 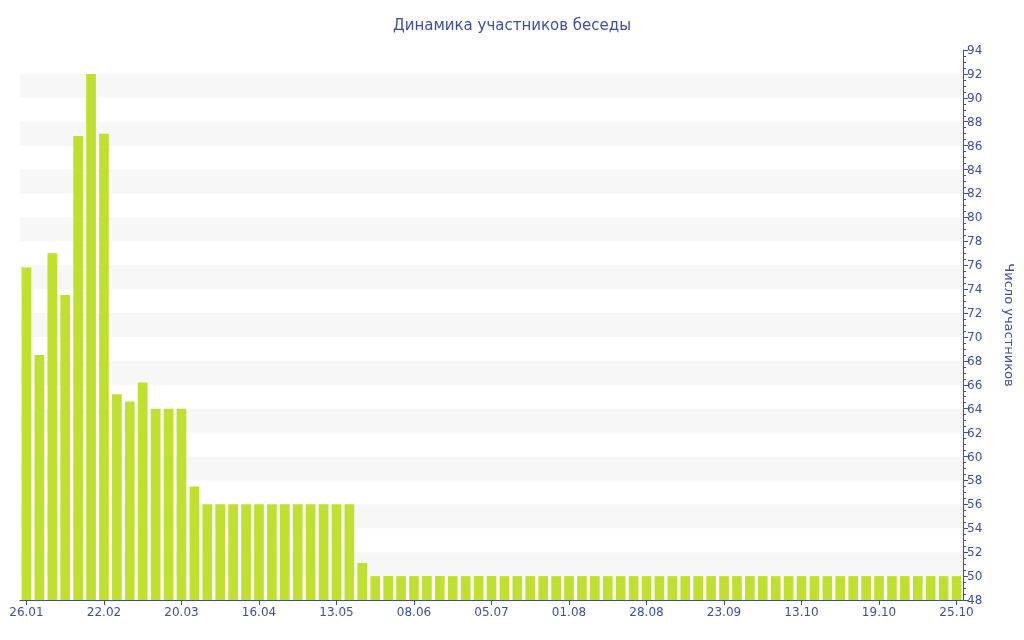 I want to click on y-tick-label: 52, so click(x=975, y=552).